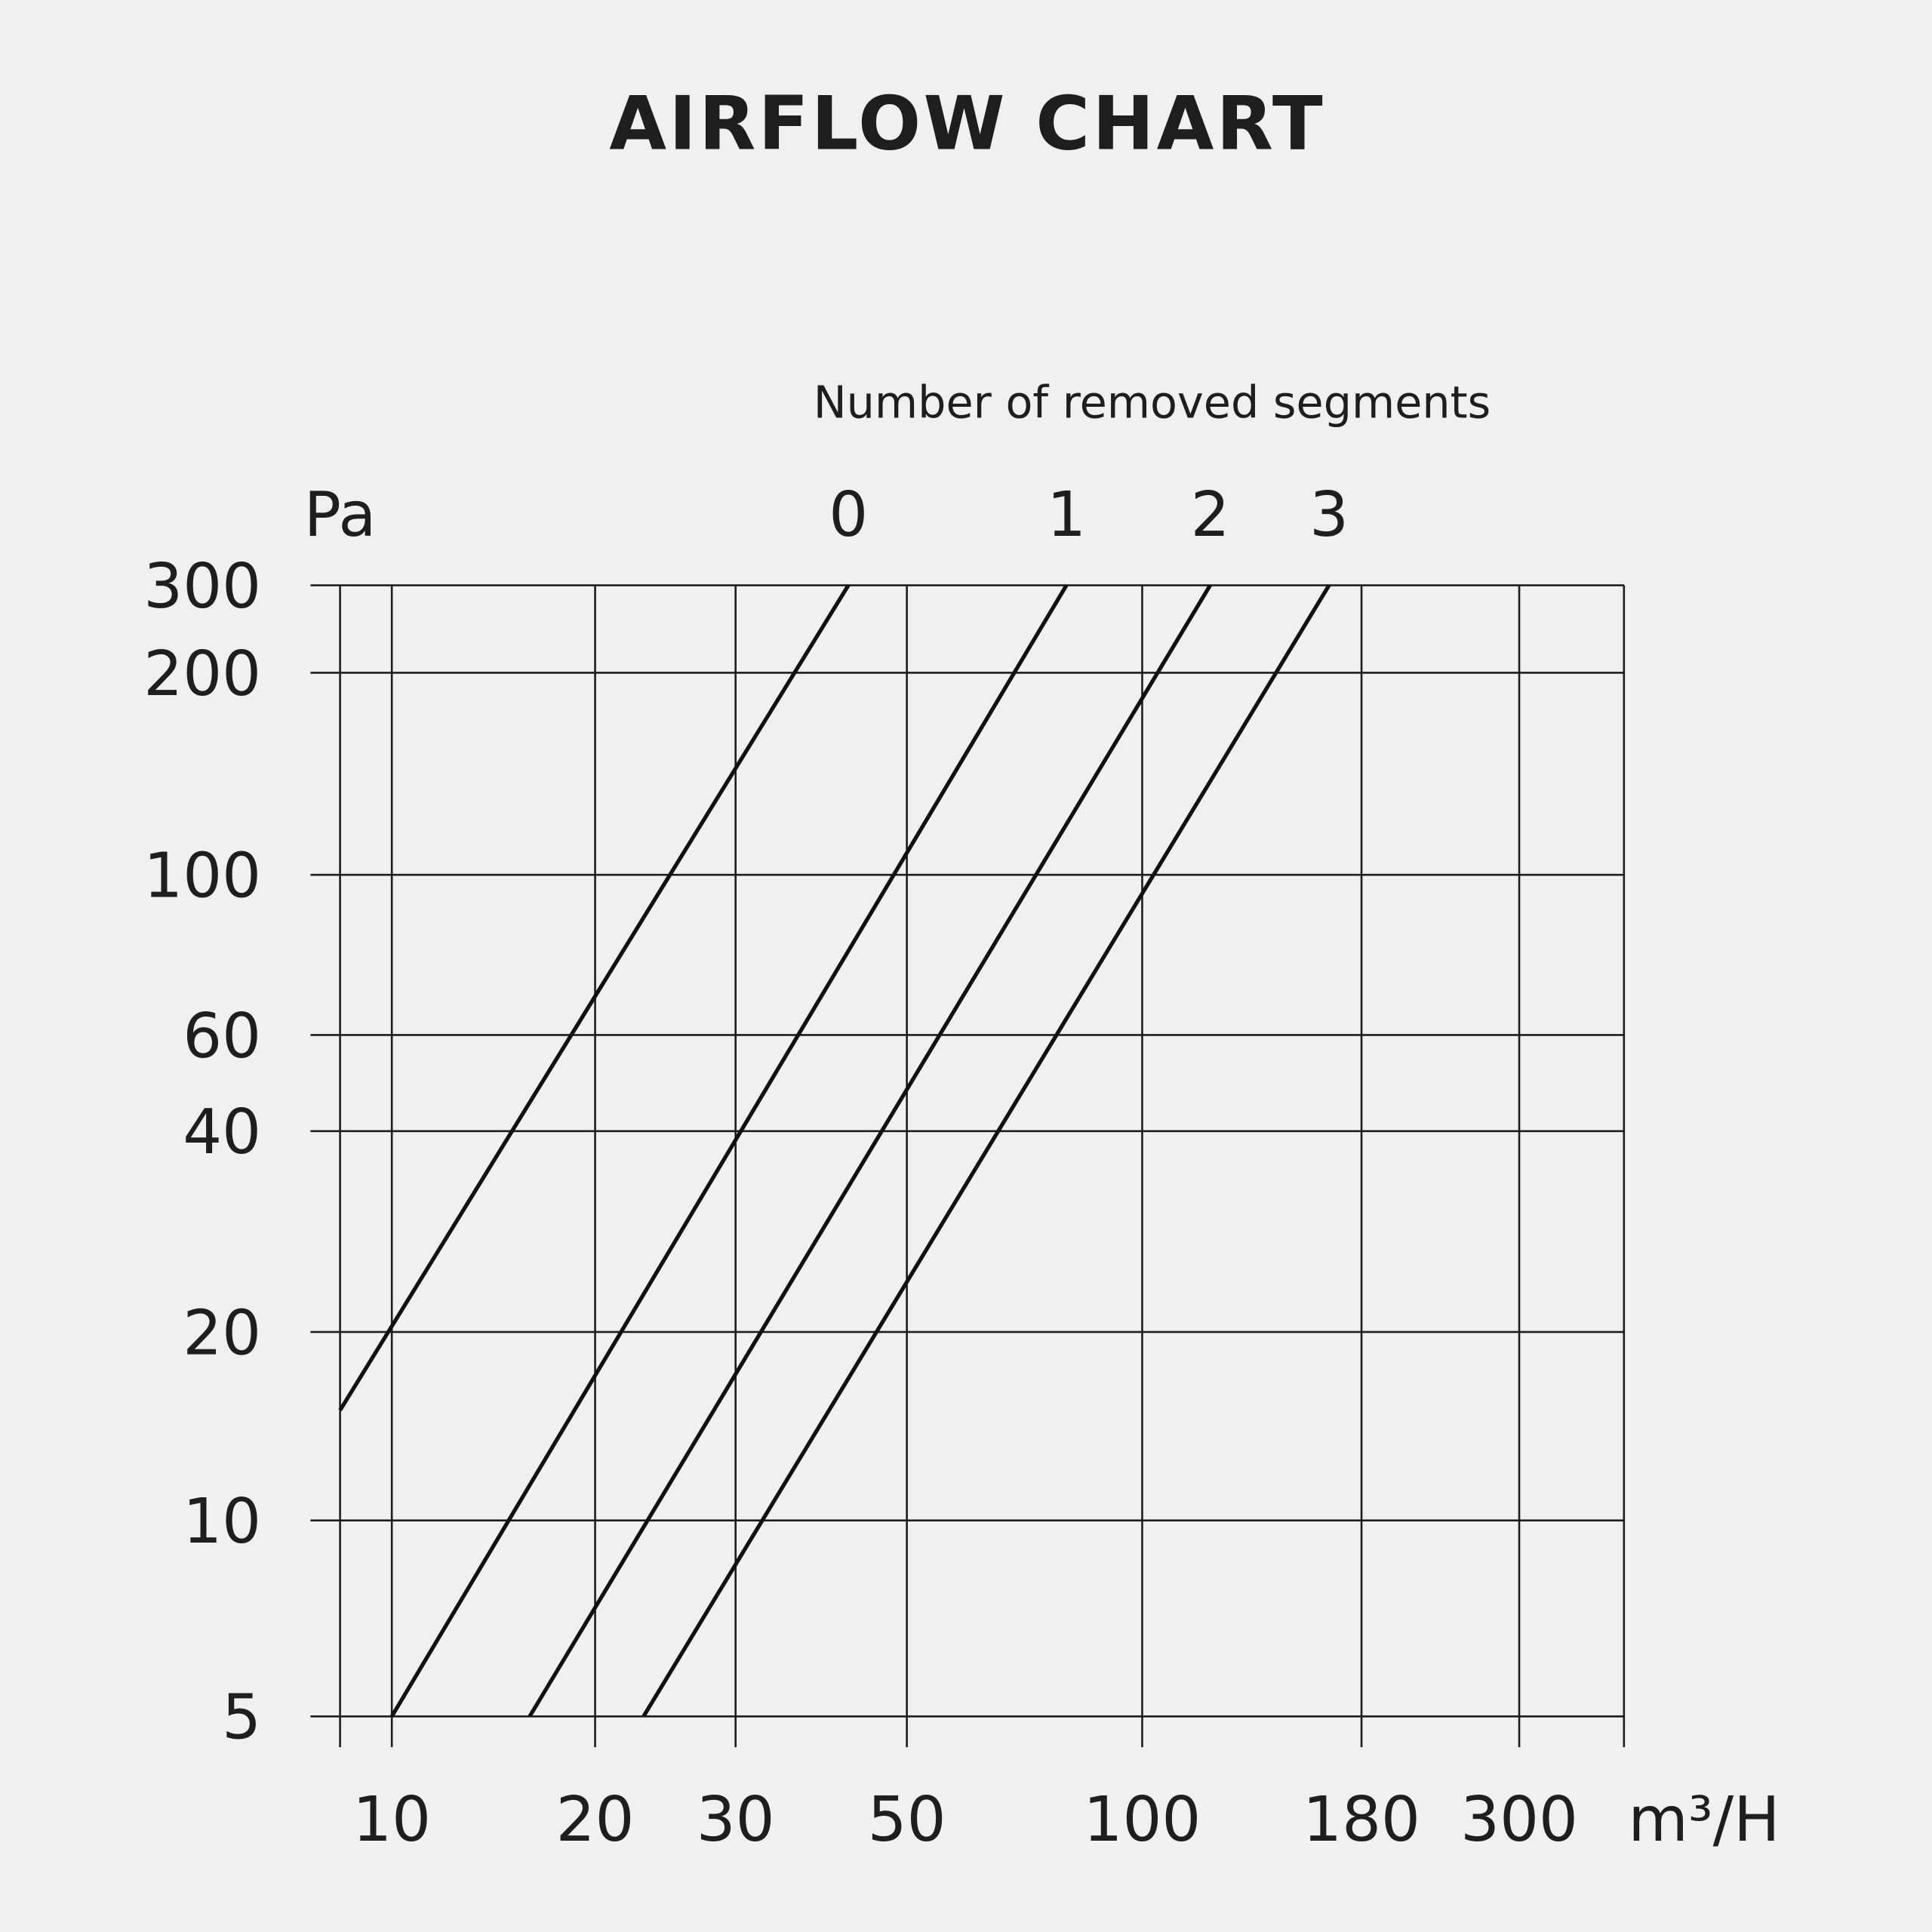 Image resolution: width=1932 pixels, height=1932 pixels. What do you see at coordinates (1152, 402) in the screenshot?
I see `legend-title: Number of removed segments` at bounding box center [1152, 402].